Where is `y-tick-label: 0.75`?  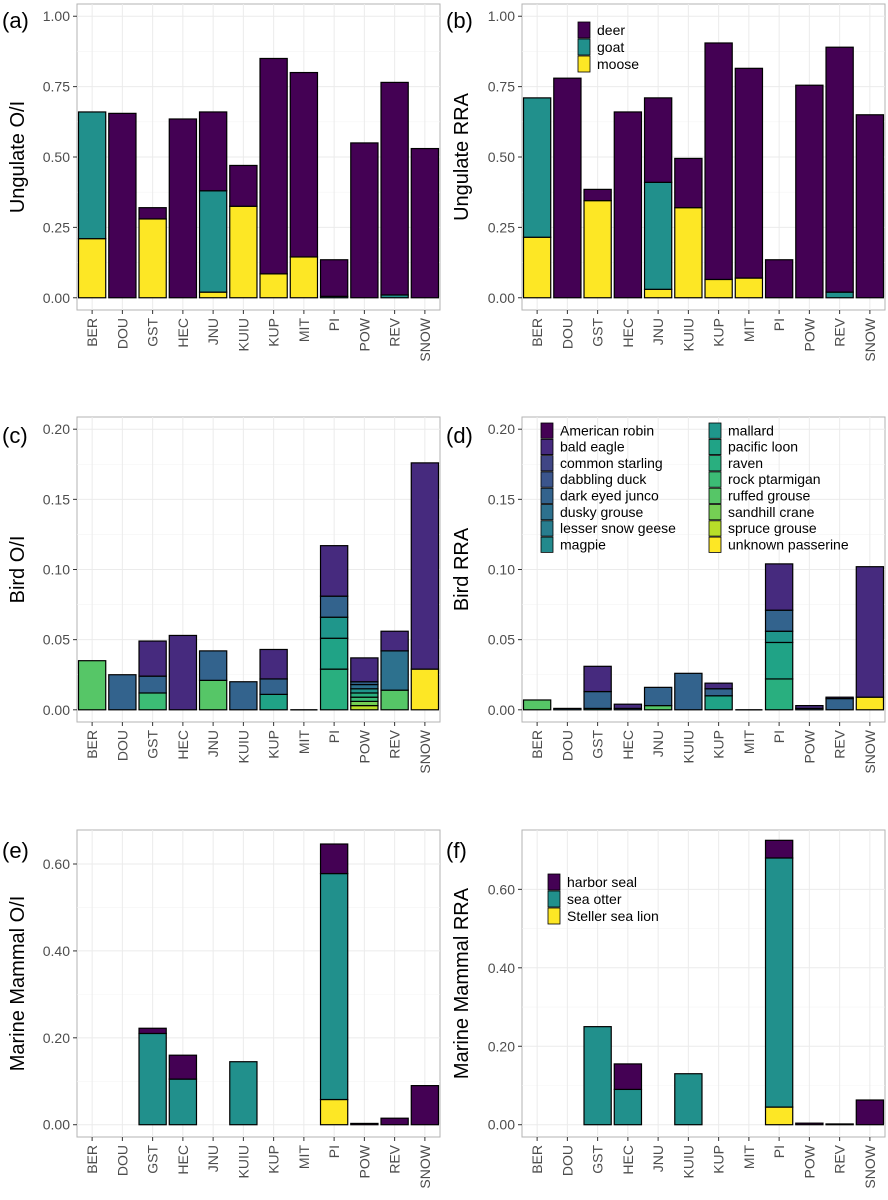 y-tick-label: 0.75 is located at coordinates (56, 87).